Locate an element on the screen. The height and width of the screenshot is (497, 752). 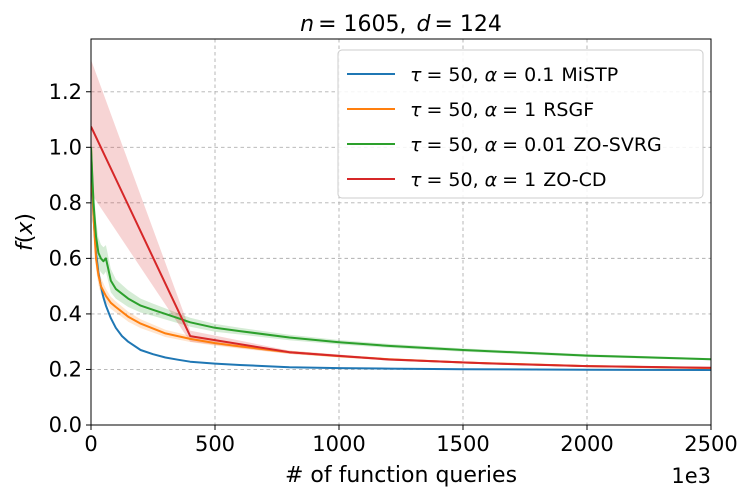
legend-label-zo-svrg: τ = 50, α = 0.01 ZO-SVRG is located at coordinates (536, 145).